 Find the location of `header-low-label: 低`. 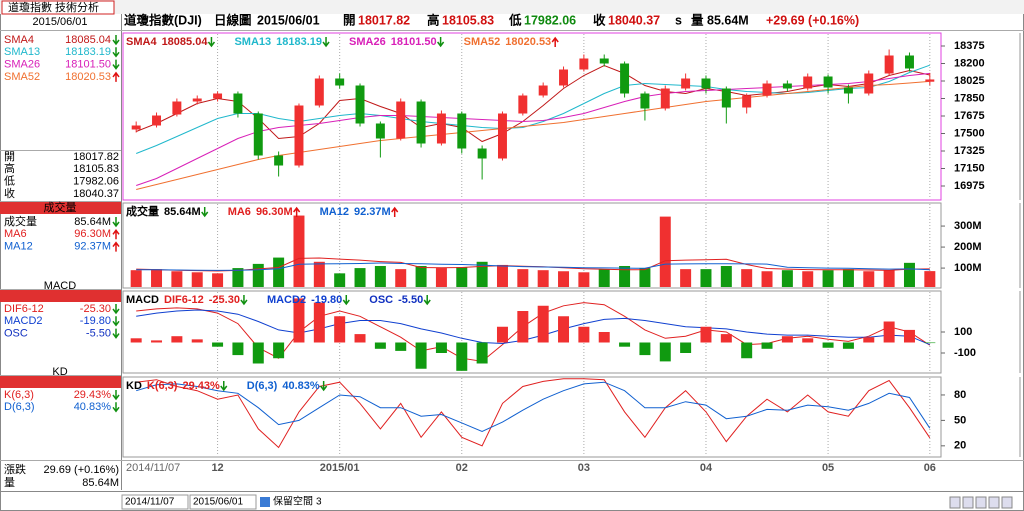

header-low-label: 低 is located at coordinates (515, 19).